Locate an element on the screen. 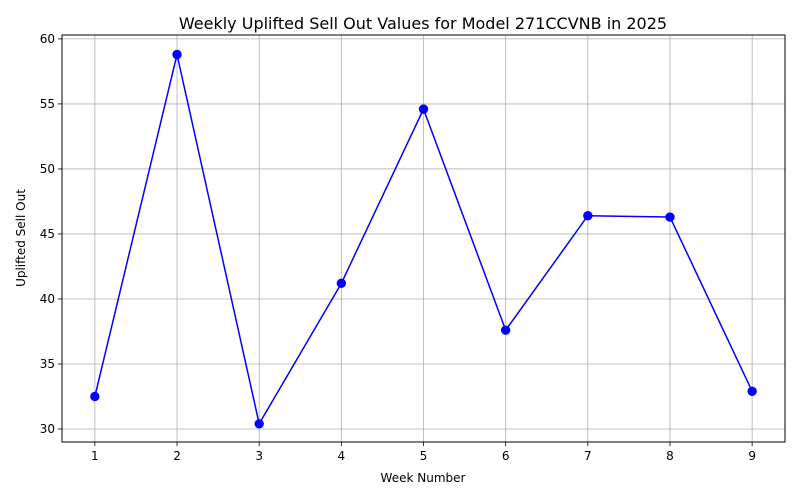  y-tick-label: 35 is located at coordinates (47, 364).